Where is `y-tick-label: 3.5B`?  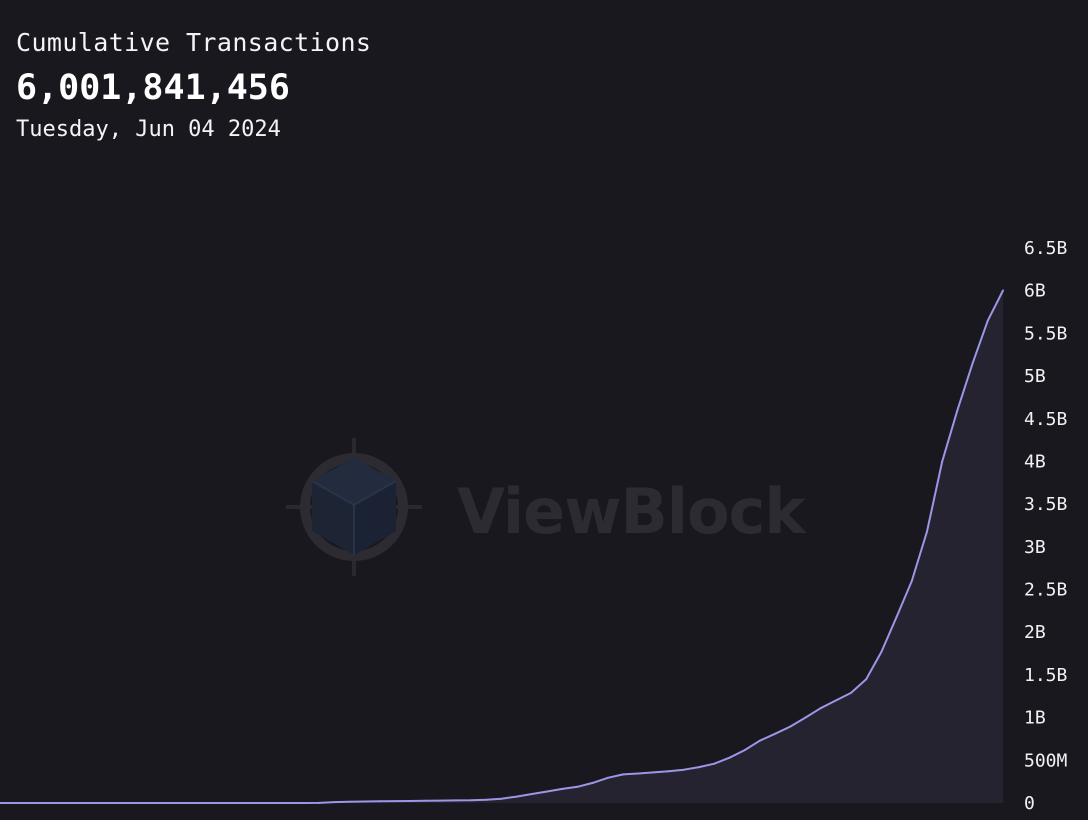 y-tick-label: 3.5B is located at coordinates (1045, 504).